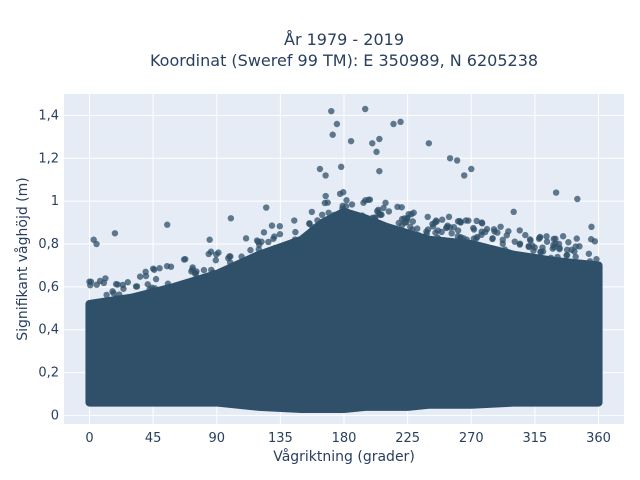 This screenshot has height=480, width=640. I want to click on chart-title-line1: År 1979 - 2019, so click(344, 39).